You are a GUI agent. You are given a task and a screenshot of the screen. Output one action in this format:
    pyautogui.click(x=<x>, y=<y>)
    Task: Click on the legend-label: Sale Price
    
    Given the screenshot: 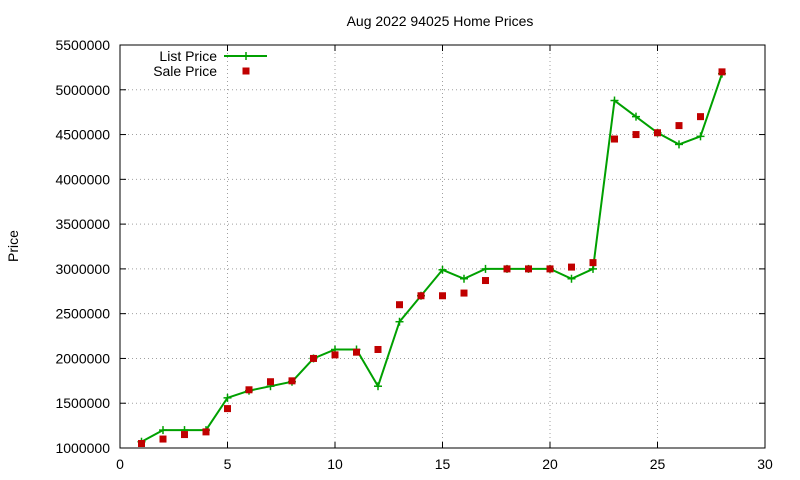 What is the action you would take?
    pyautogui.click(x=185, y=71)
    